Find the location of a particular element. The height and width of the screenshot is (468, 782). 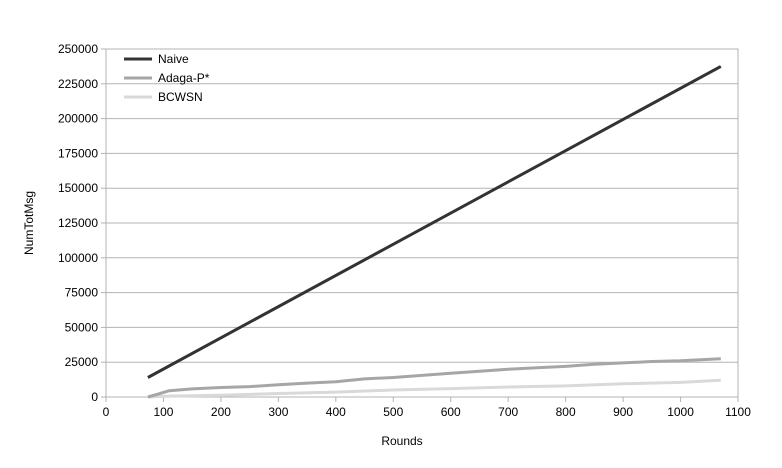

x-tick-label: 800 is located at coordinates (566, 412).